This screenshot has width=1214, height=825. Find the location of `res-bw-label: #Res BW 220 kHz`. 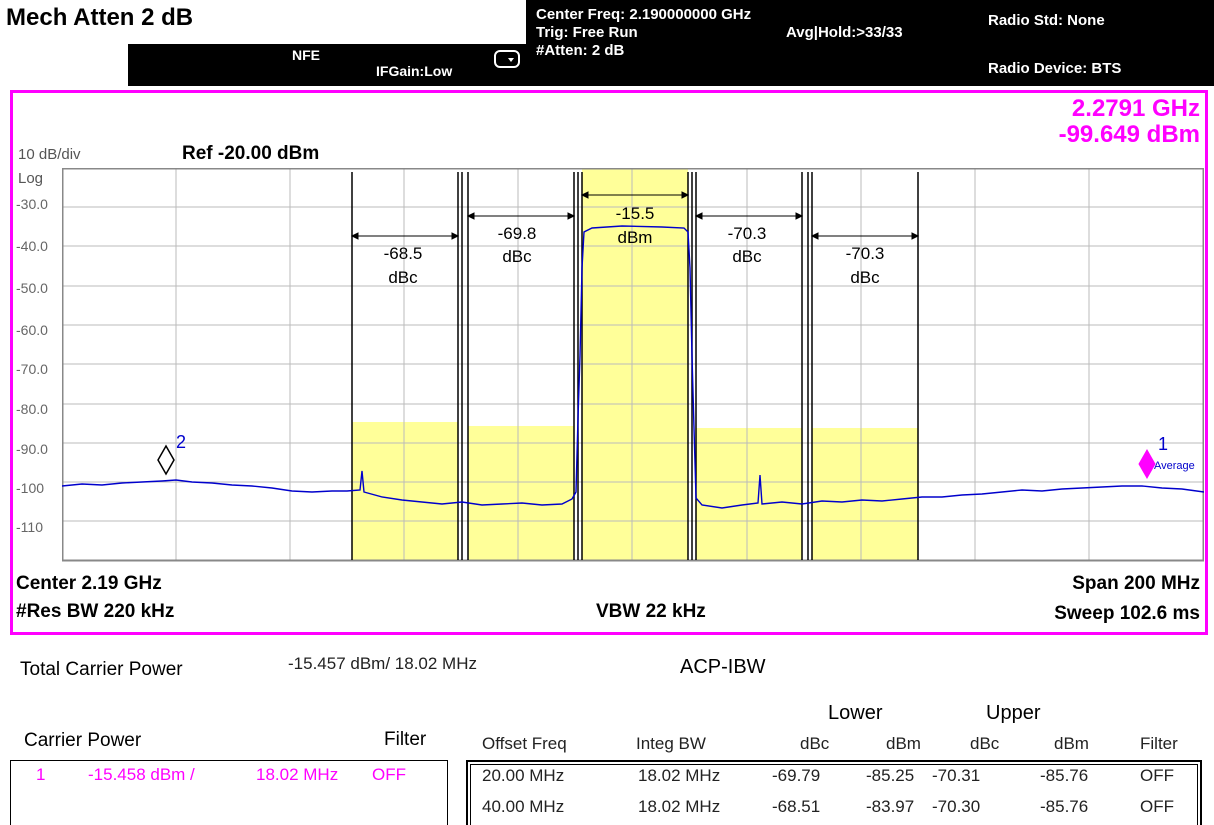

res-bw-label: #Res BW 220 kHz is located at coordinates (95, 611).